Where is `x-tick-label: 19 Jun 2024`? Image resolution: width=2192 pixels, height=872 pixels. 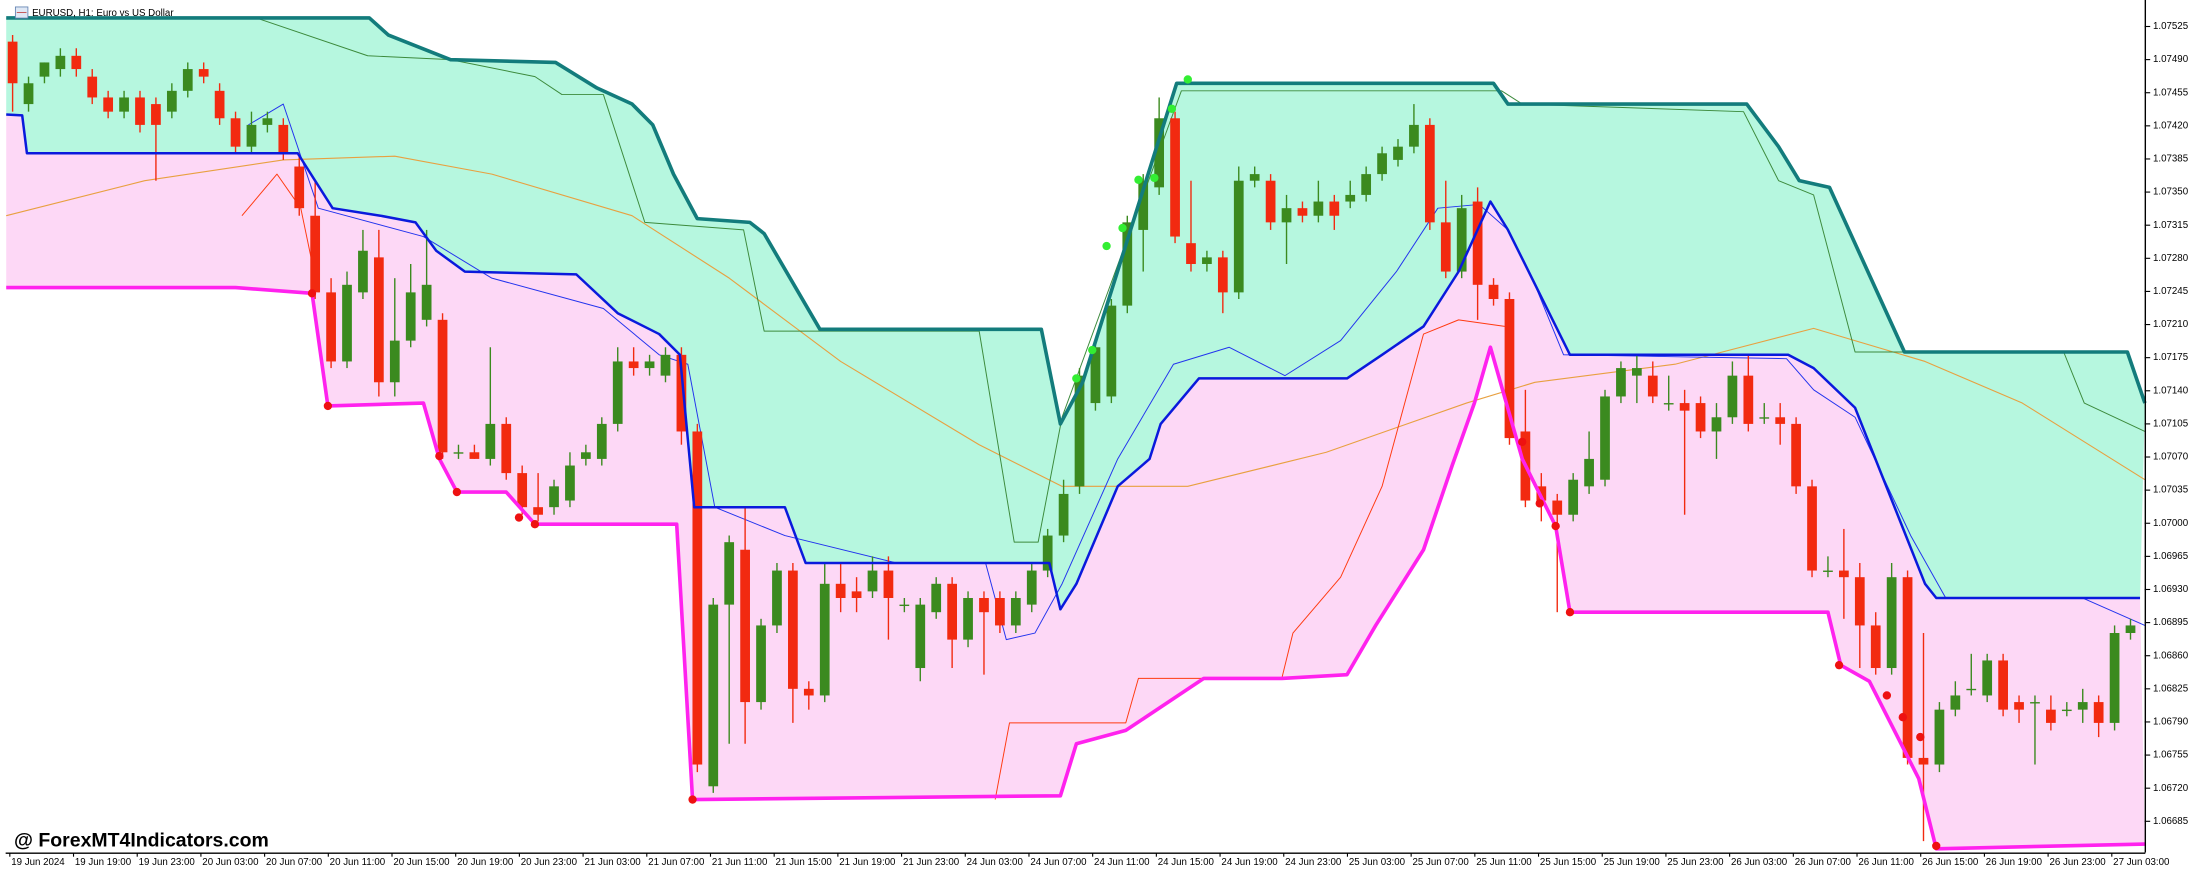
x-tick-label: 19 Jun 2024 is located at coordinates (38, 862).